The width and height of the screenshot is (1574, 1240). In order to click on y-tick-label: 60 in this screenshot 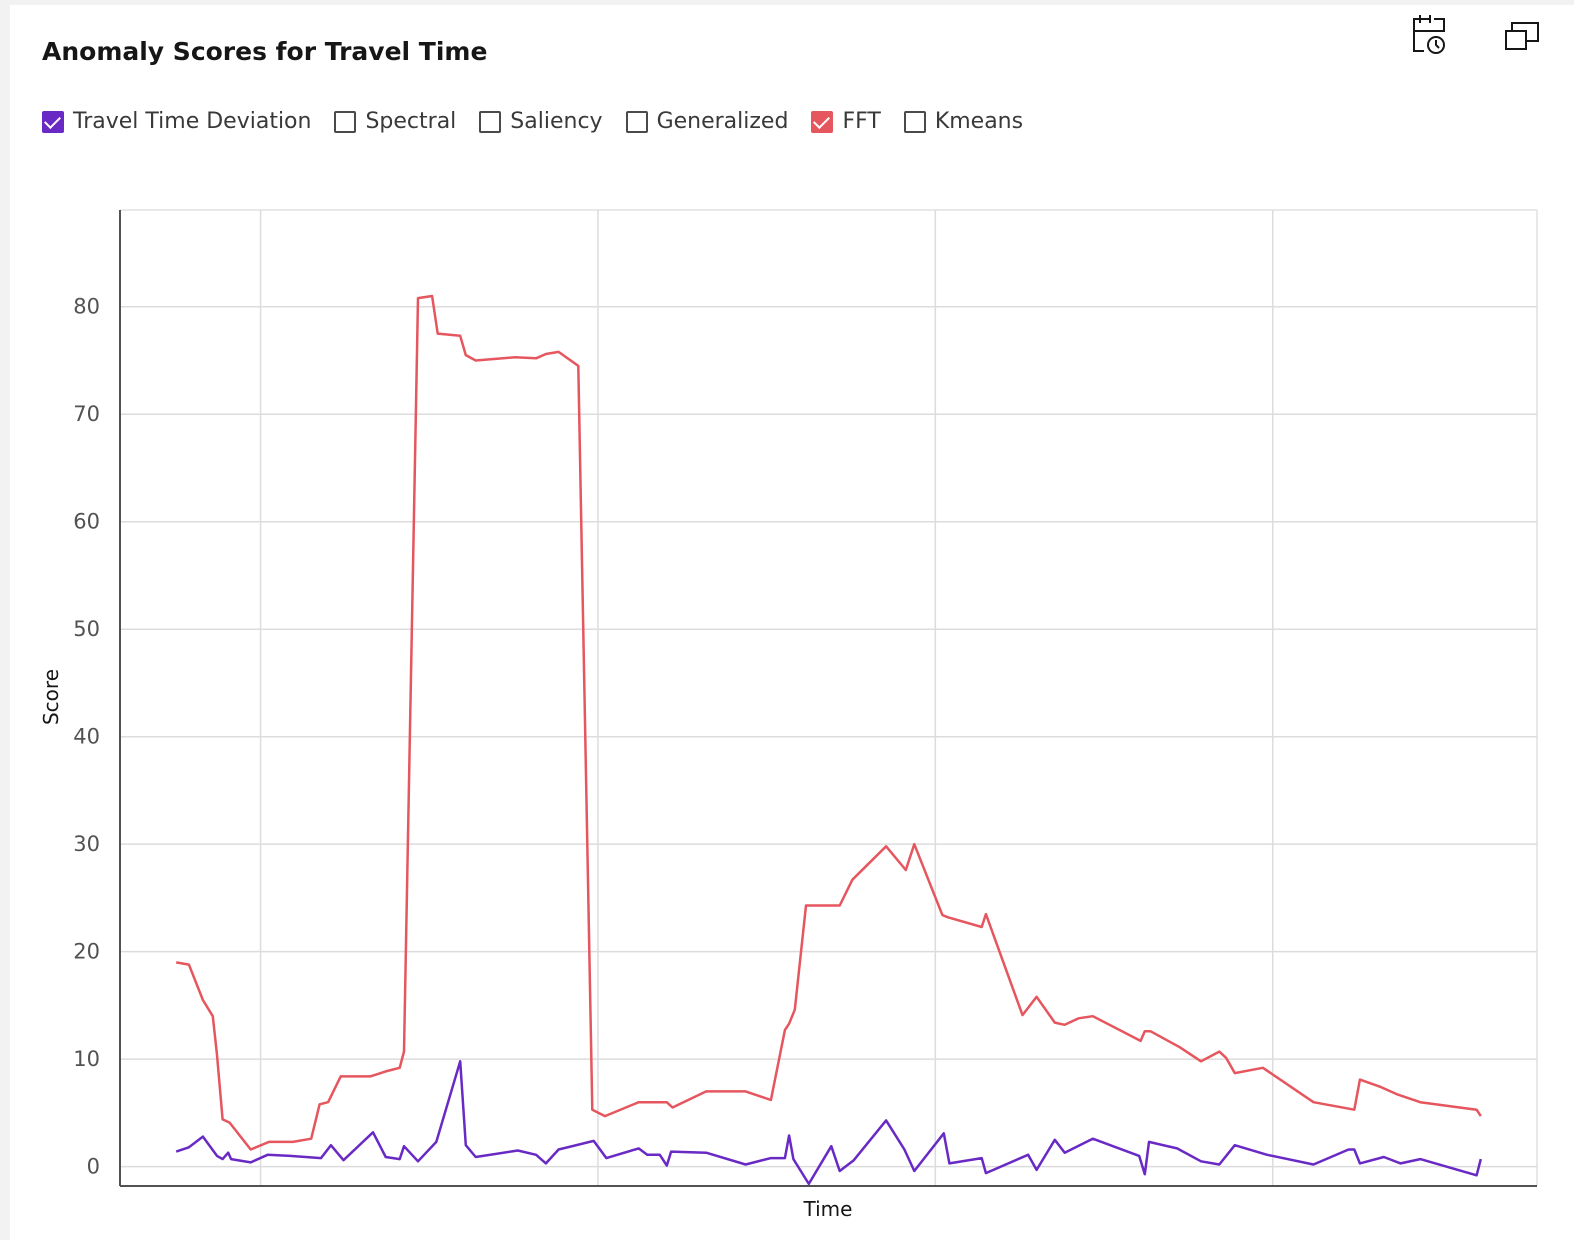, I will do `click(86, 522)`.